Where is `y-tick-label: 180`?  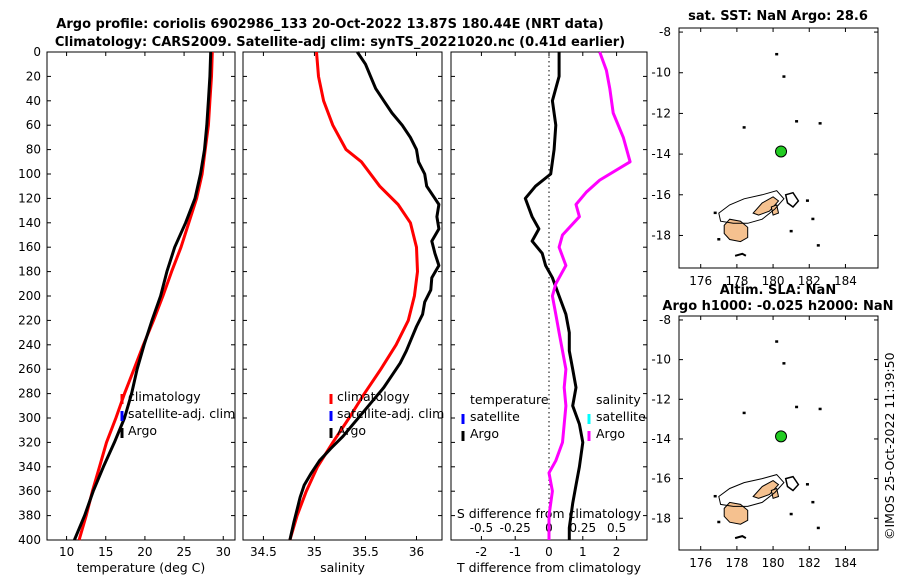
y-tick-label: 180 is located at coordinates (29, 272).